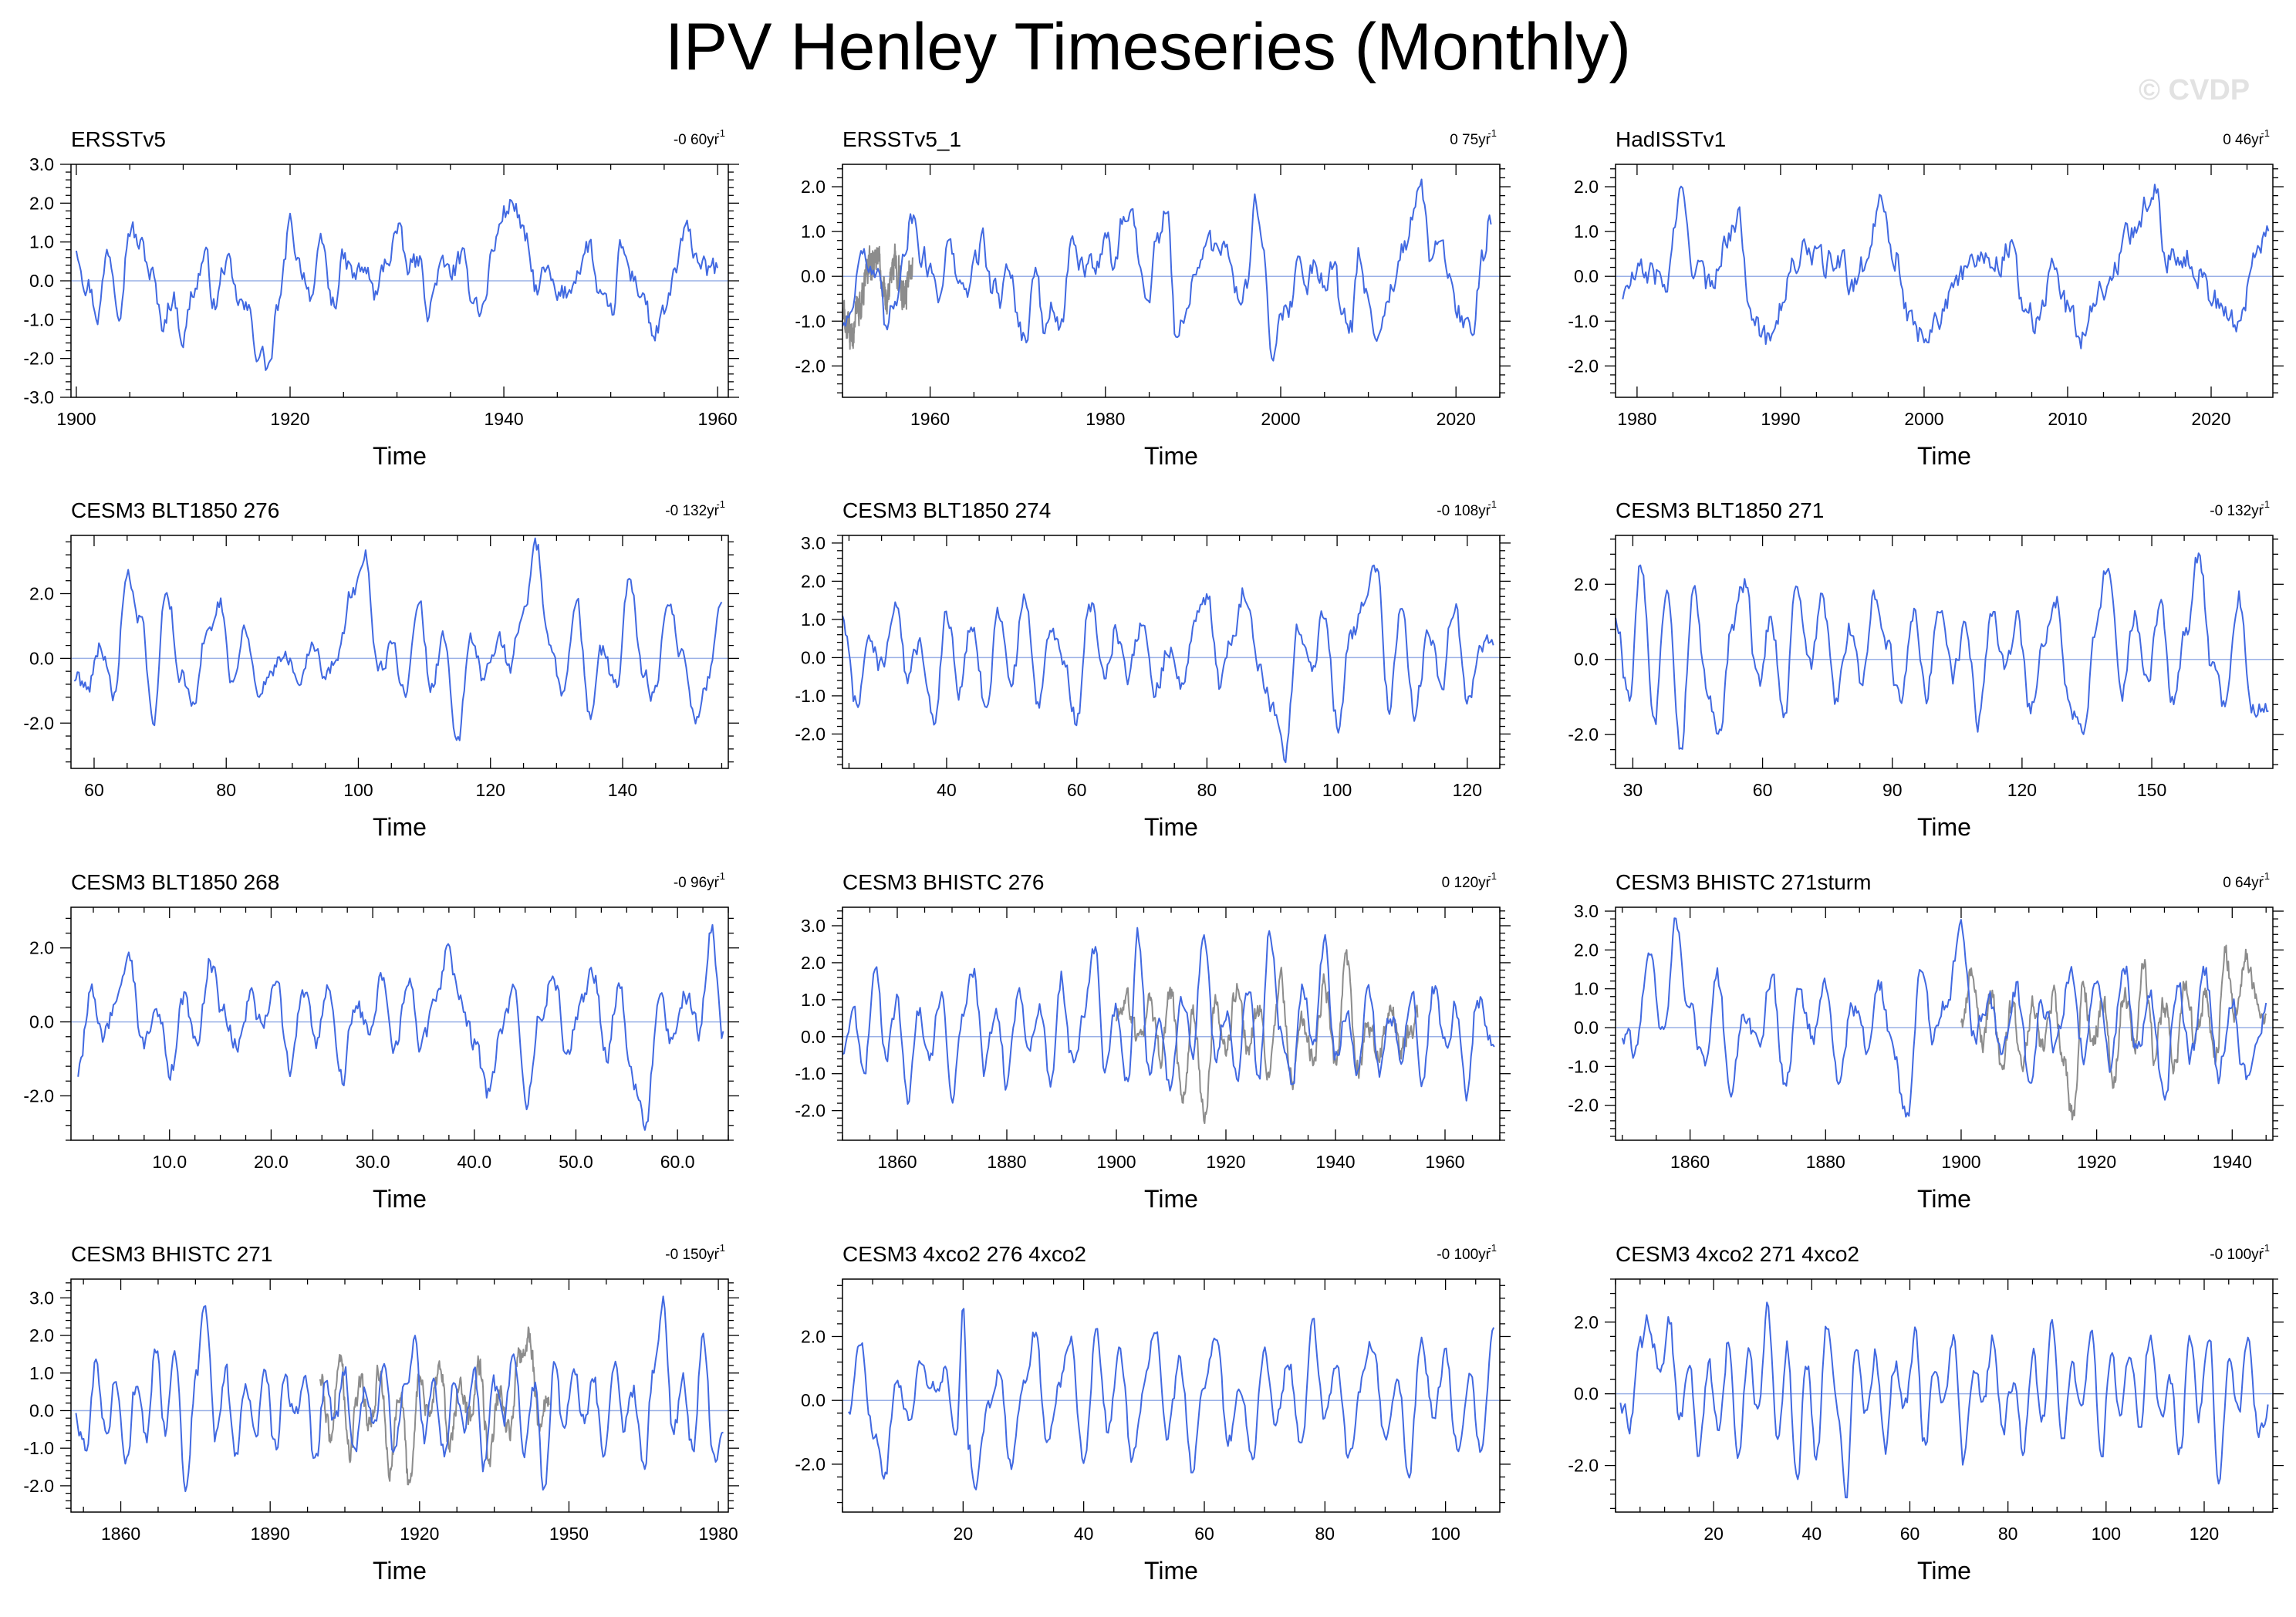  What do you see at coordinates (964, 1254) in the screenshot?
I see `panel-title: CESM3 4xco2 276 4xco2` at bounding box center [964, 1254].